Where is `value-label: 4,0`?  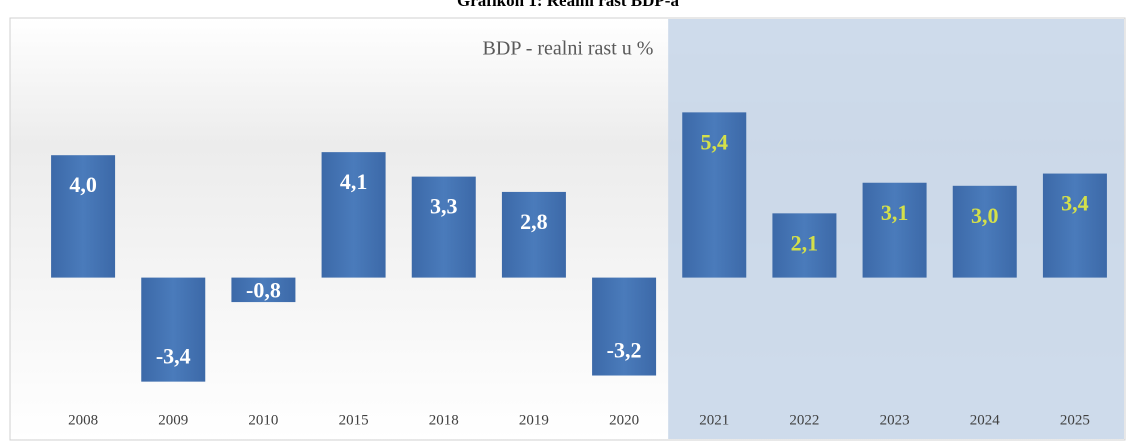
value-label: 4,0 is located at coordinates (83, 184).